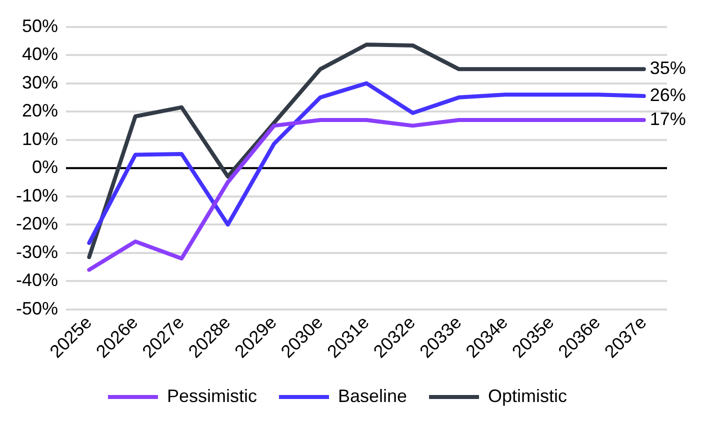 Image resolution: width=723 pixels, height=424 pixels. I want to click on legend-label: Pessimistic, so click(211, 396).